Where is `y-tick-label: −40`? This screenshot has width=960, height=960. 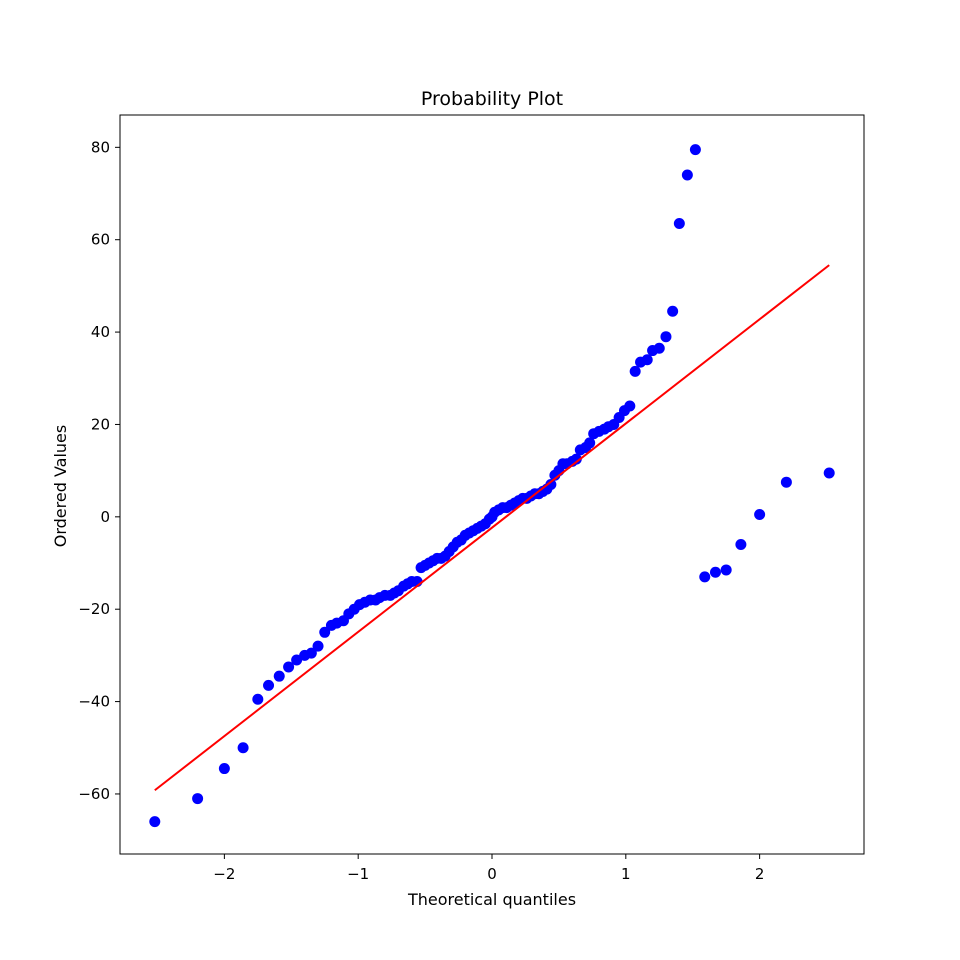
y-tick-label: −40 is located at coordinates (94, 702).